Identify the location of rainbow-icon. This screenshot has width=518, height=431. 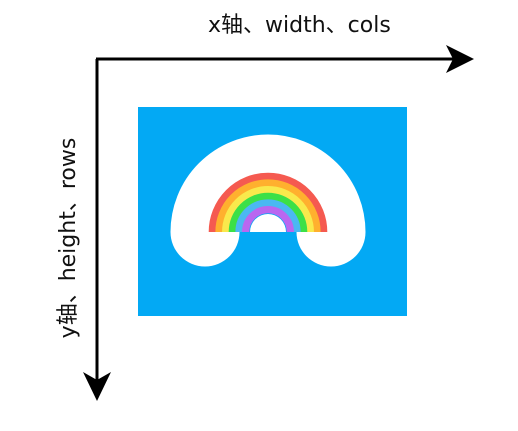
(268, 200).